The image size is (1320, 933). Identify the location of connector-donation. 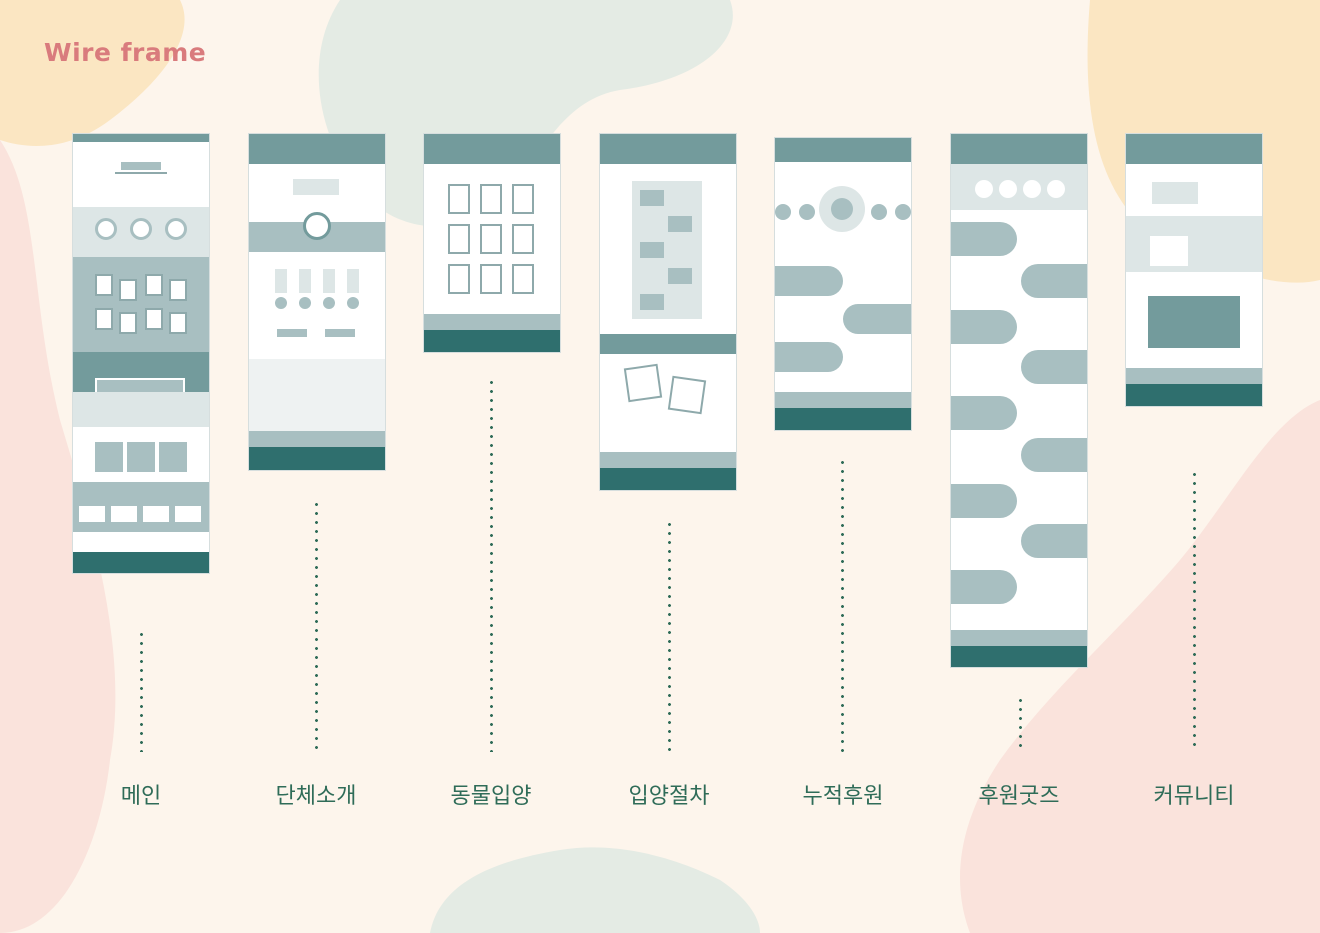
(842, 605).